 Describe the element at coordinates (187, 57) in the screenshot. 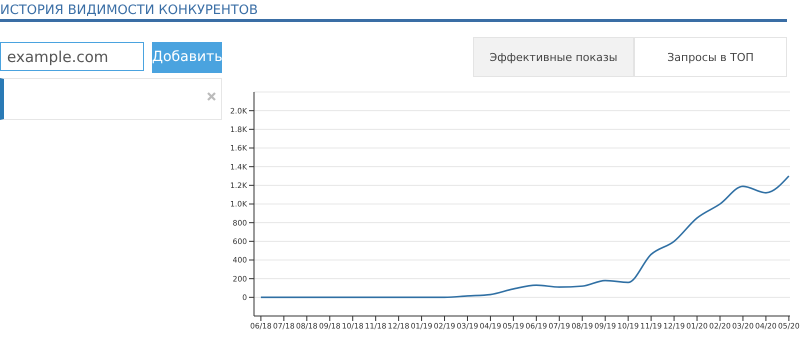

I see `text: Добавить` at that location.